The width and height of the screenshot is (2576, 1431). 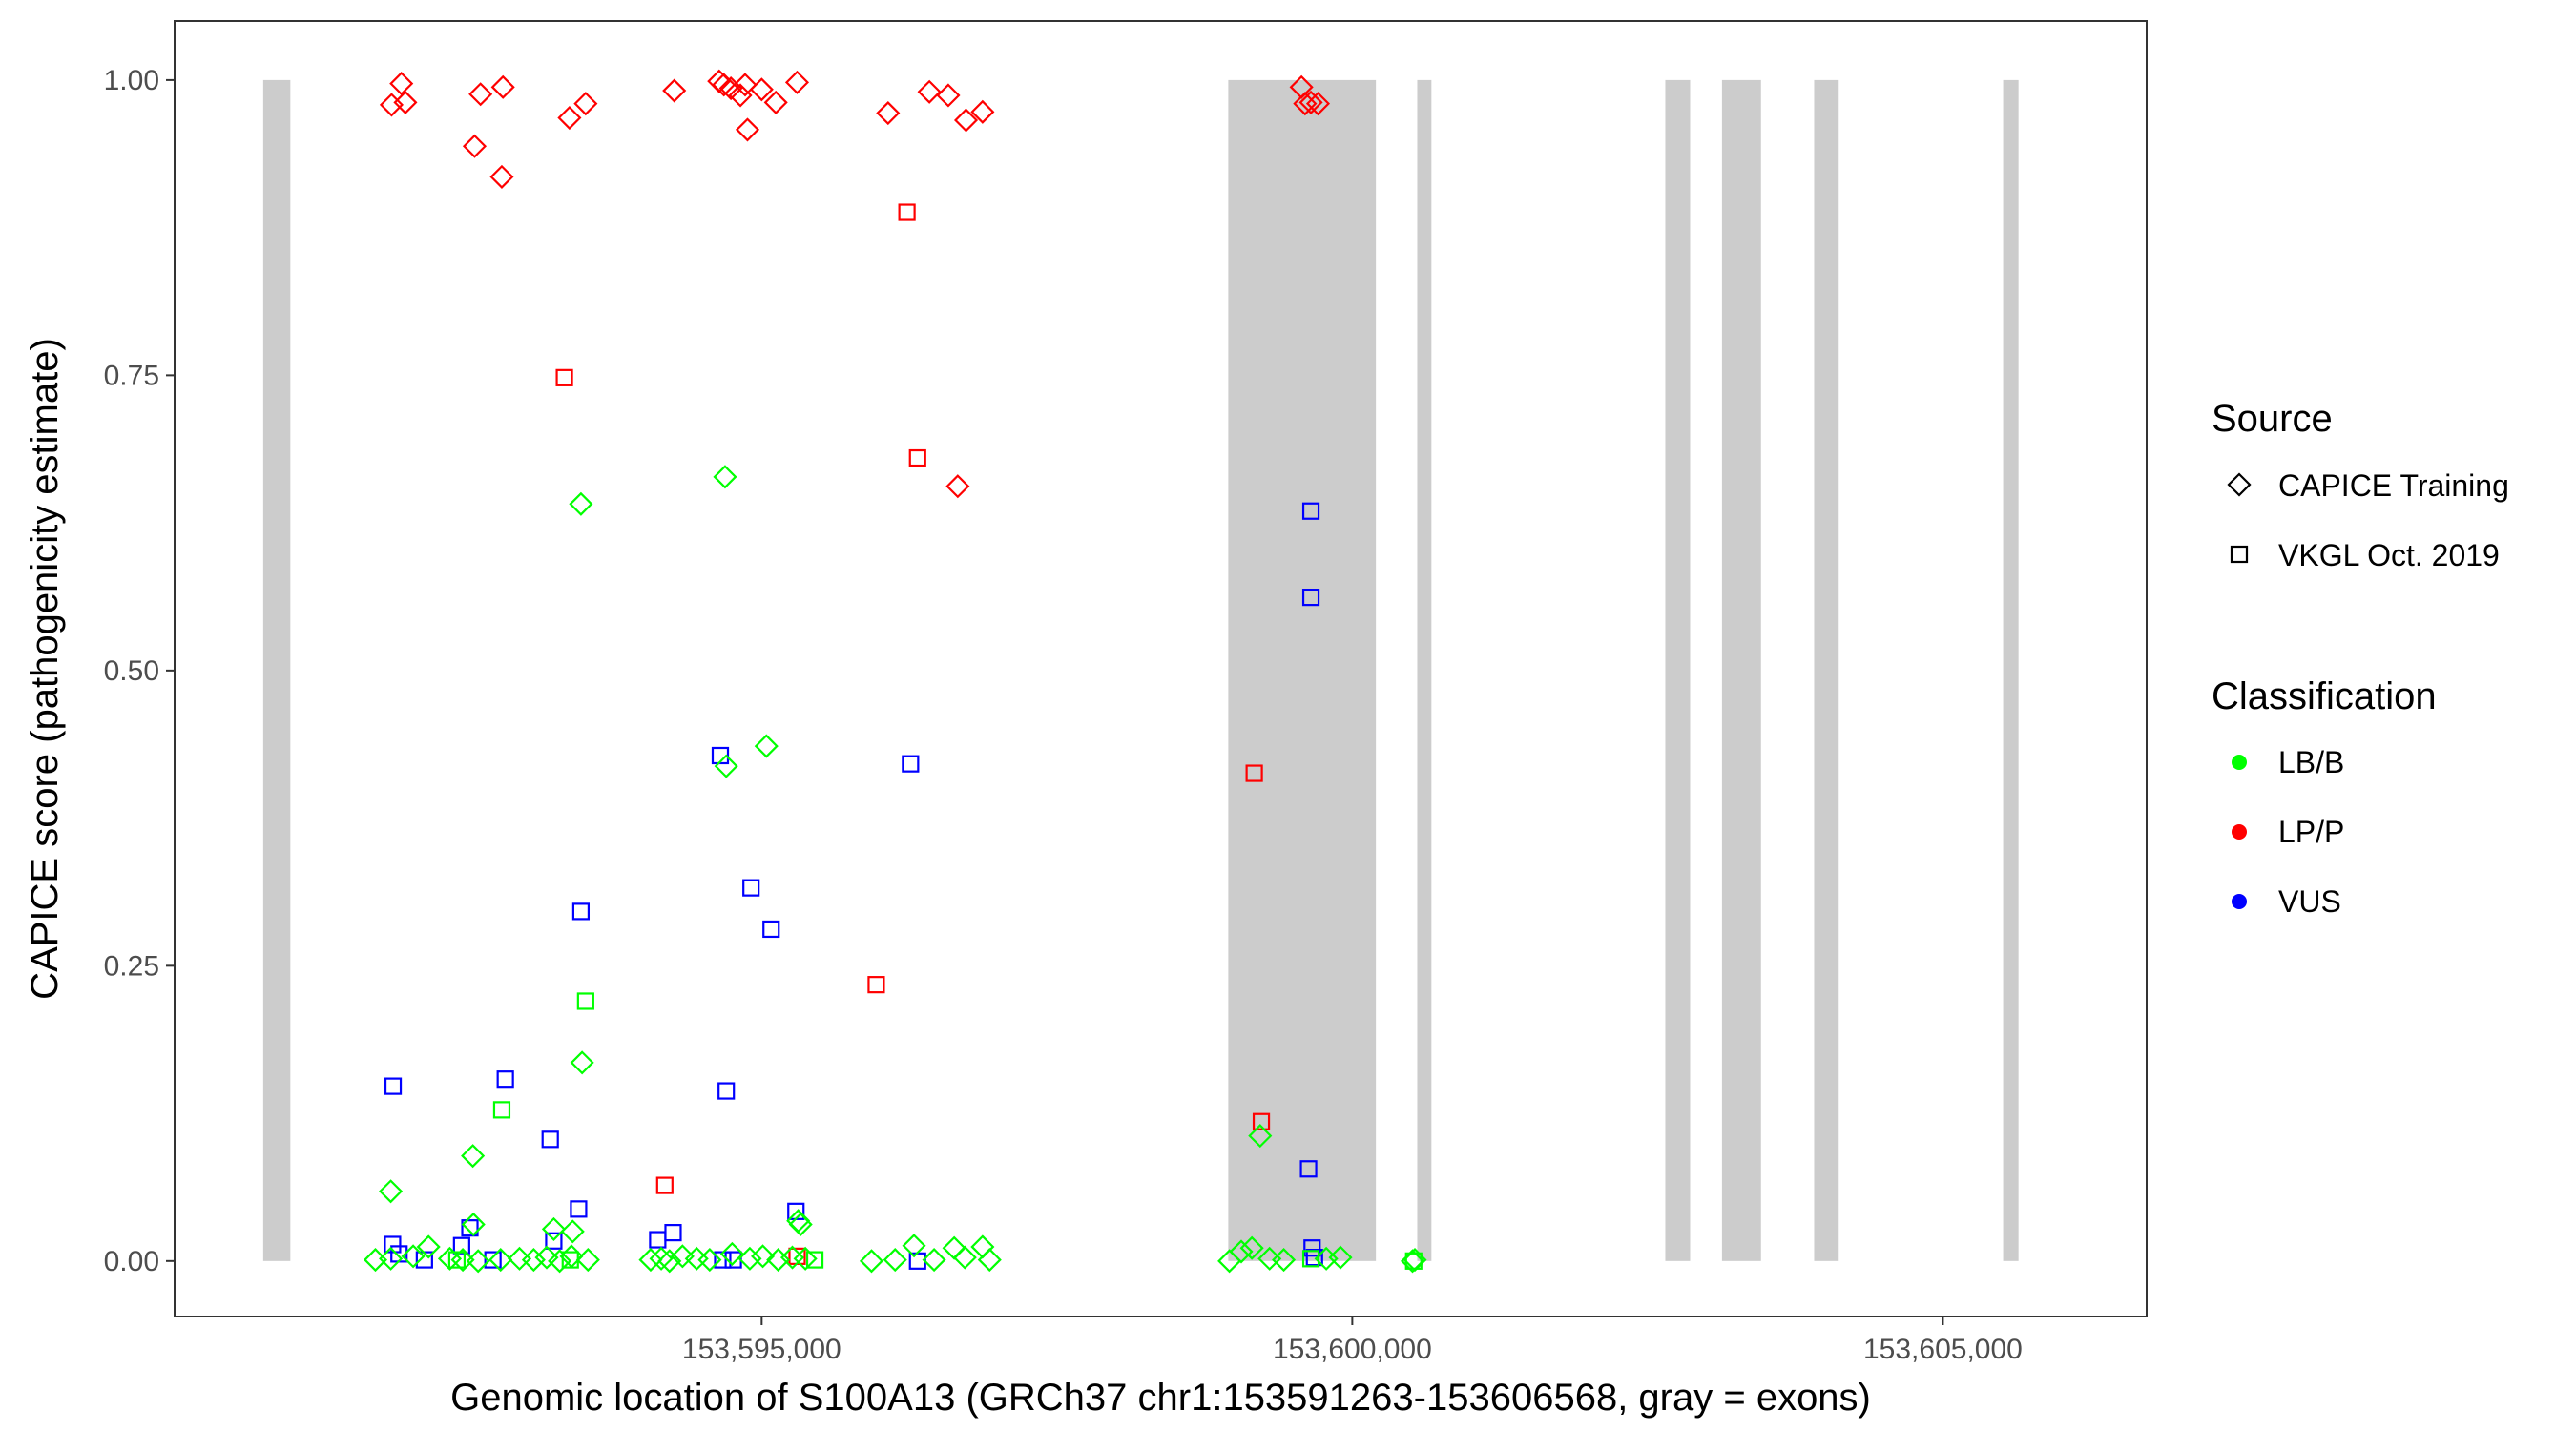 I want to click on x-tick-label: 153,605,000, so click(x=1943, y=1349).